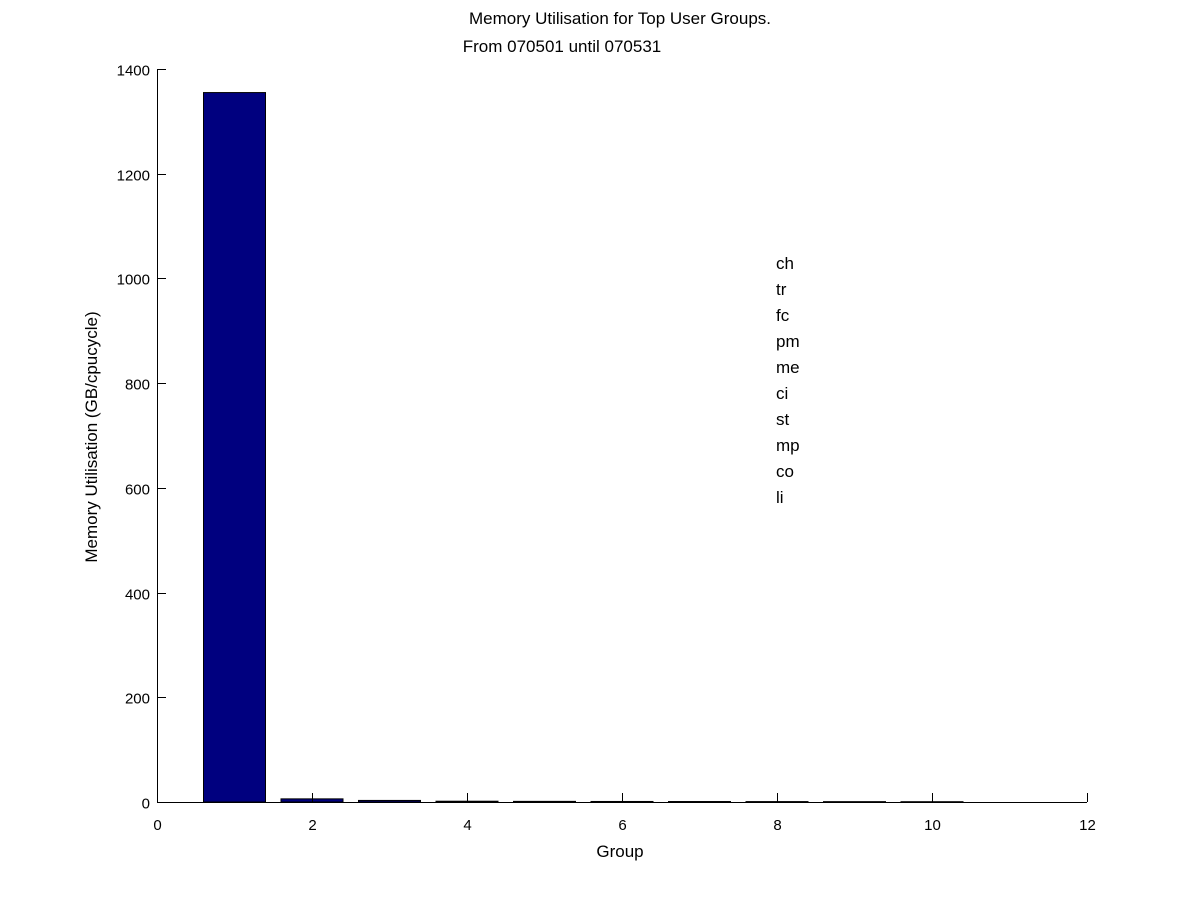 This screenshot has height=901, width=1201. I want to click on group-label-co: co, so click(785, 471).